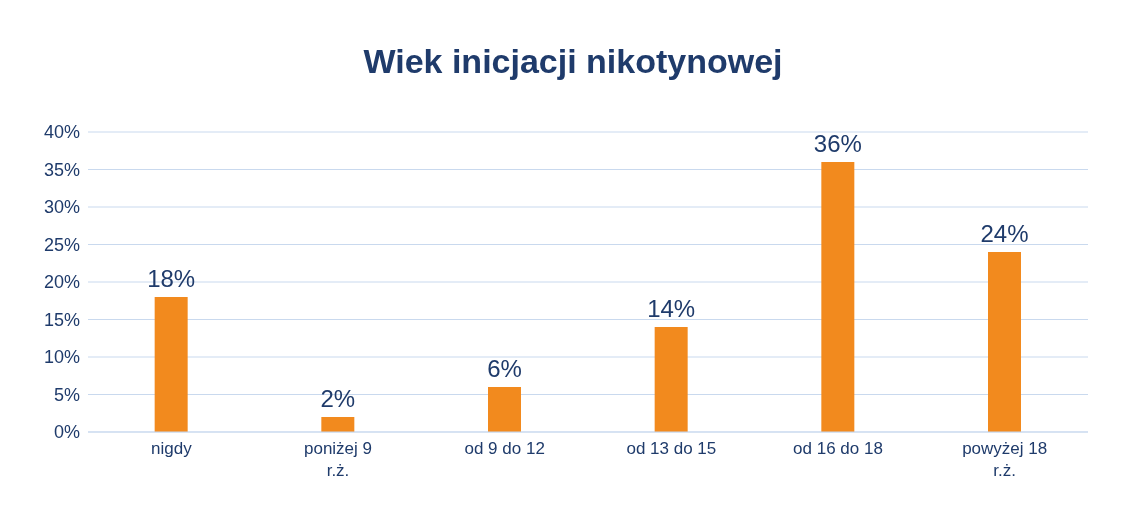  What do you see at coordinates (1005, 459) in the screenshot?
I see `x-tick-label: powyżej 18 r.ż.` at bounding box center [1005, 459].